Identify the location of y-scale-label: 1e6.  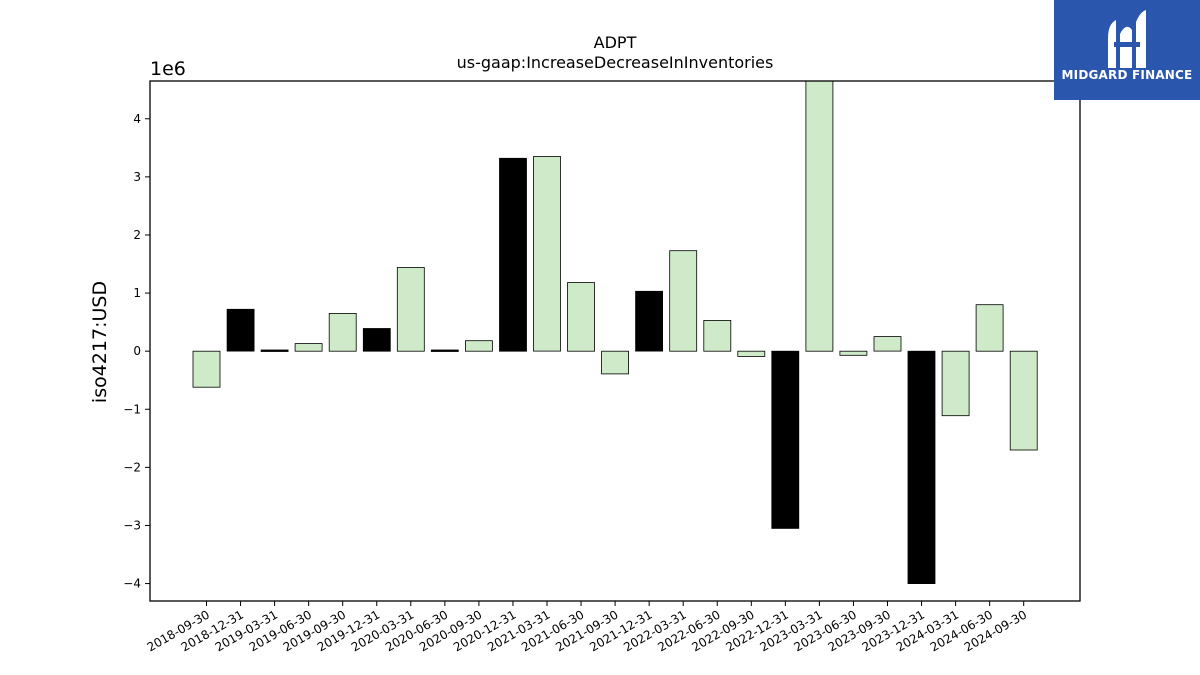
(168, 69).